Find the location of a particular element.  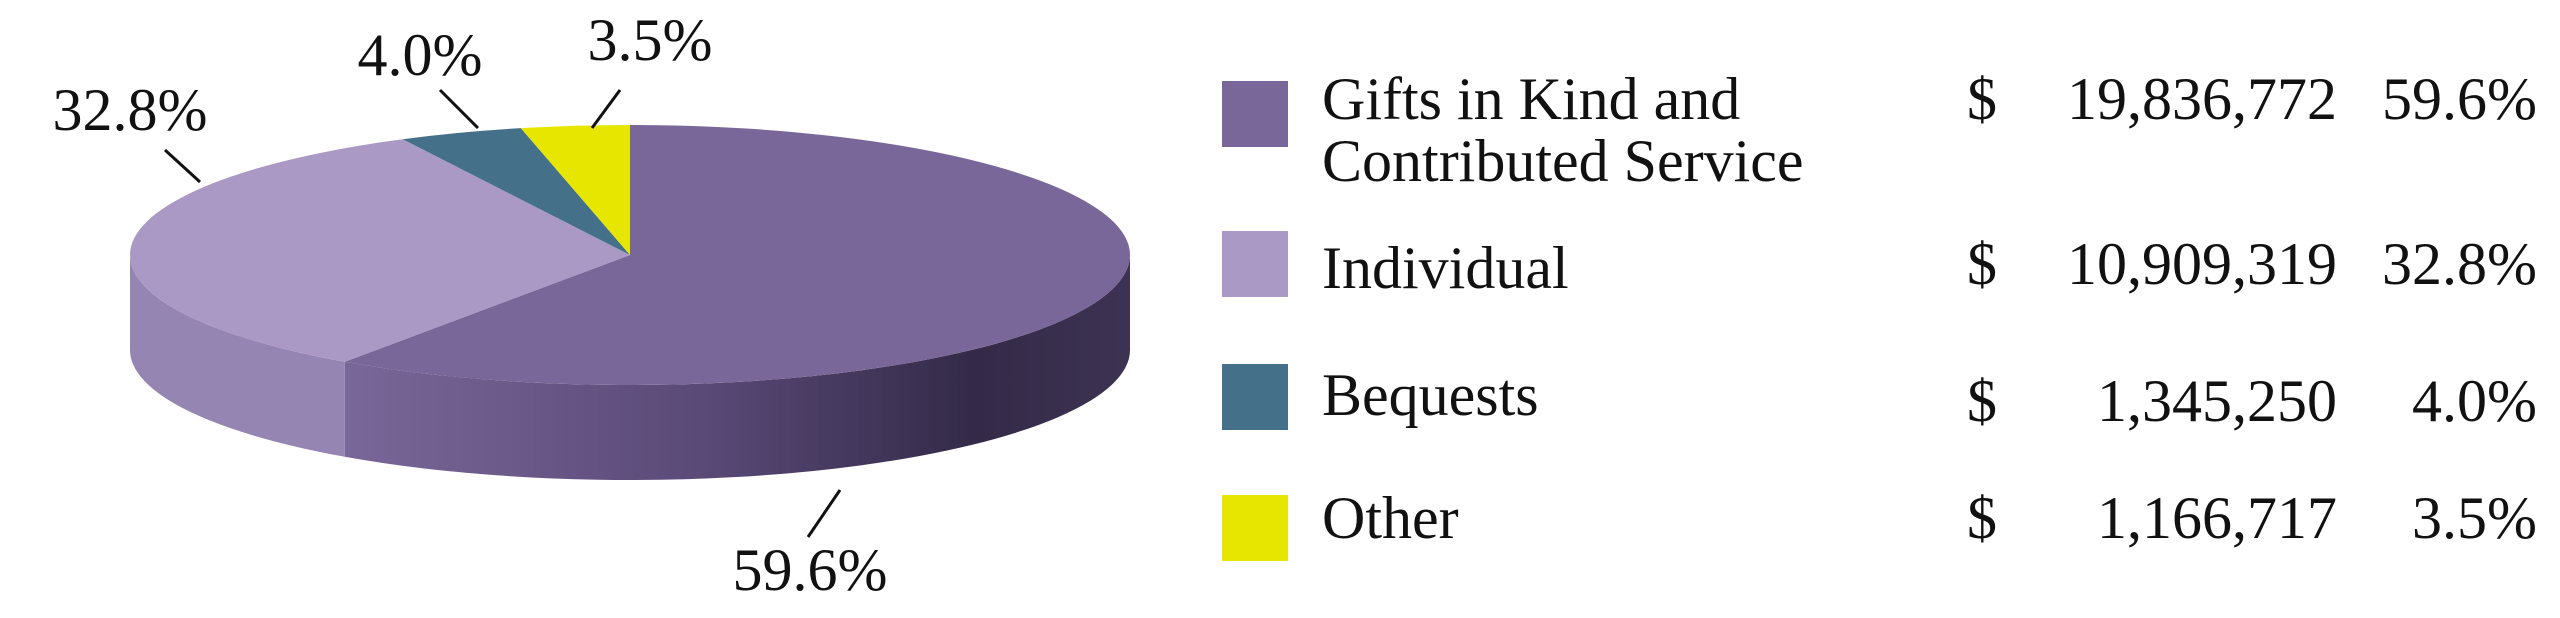

leader-line-other is located at coordinates (606, 109).